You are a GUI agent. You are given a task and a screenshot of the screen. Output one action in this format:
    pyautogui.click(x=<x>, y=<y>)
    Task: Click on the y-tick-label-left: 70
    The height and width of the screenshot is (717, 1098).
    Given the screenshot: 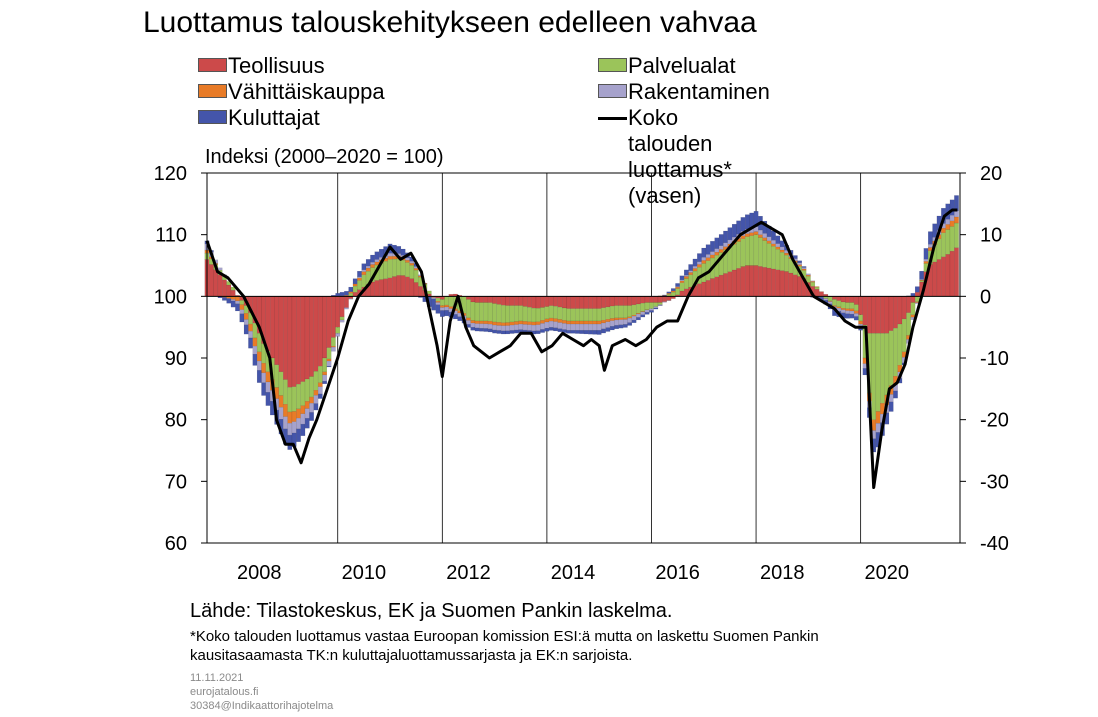 What is the action you would take?
    pyautogui.click(x=176, y=482)
    